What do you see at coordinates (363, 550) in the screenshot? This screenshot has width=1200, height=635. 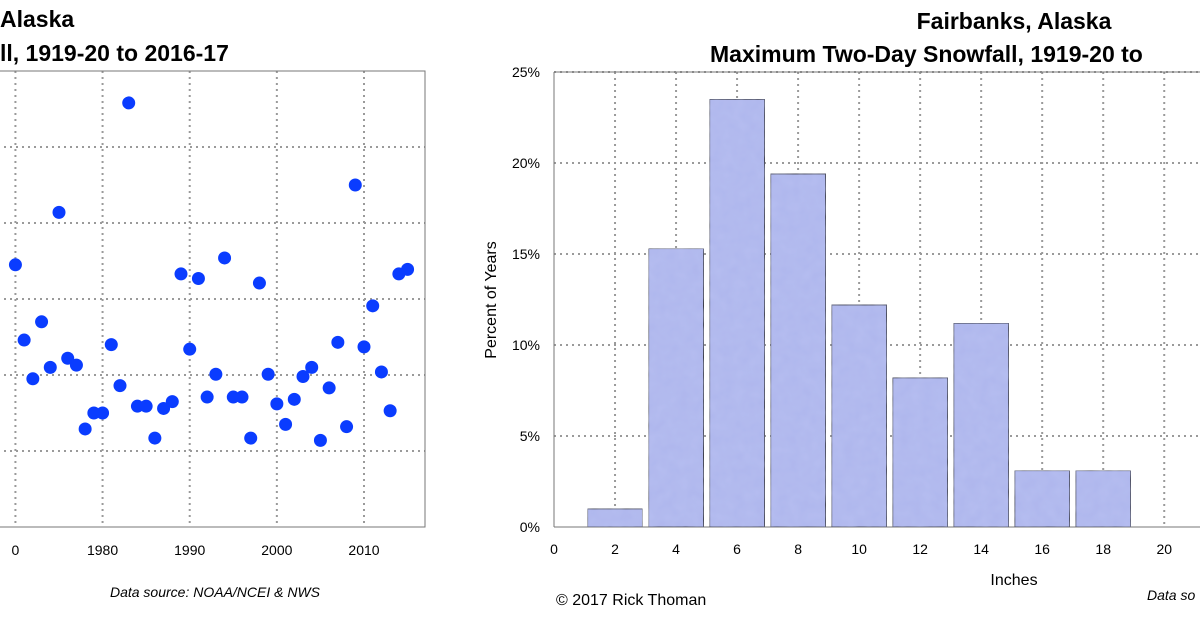 I see `x-tick-label: 2010` at bounding box center [363, 550].